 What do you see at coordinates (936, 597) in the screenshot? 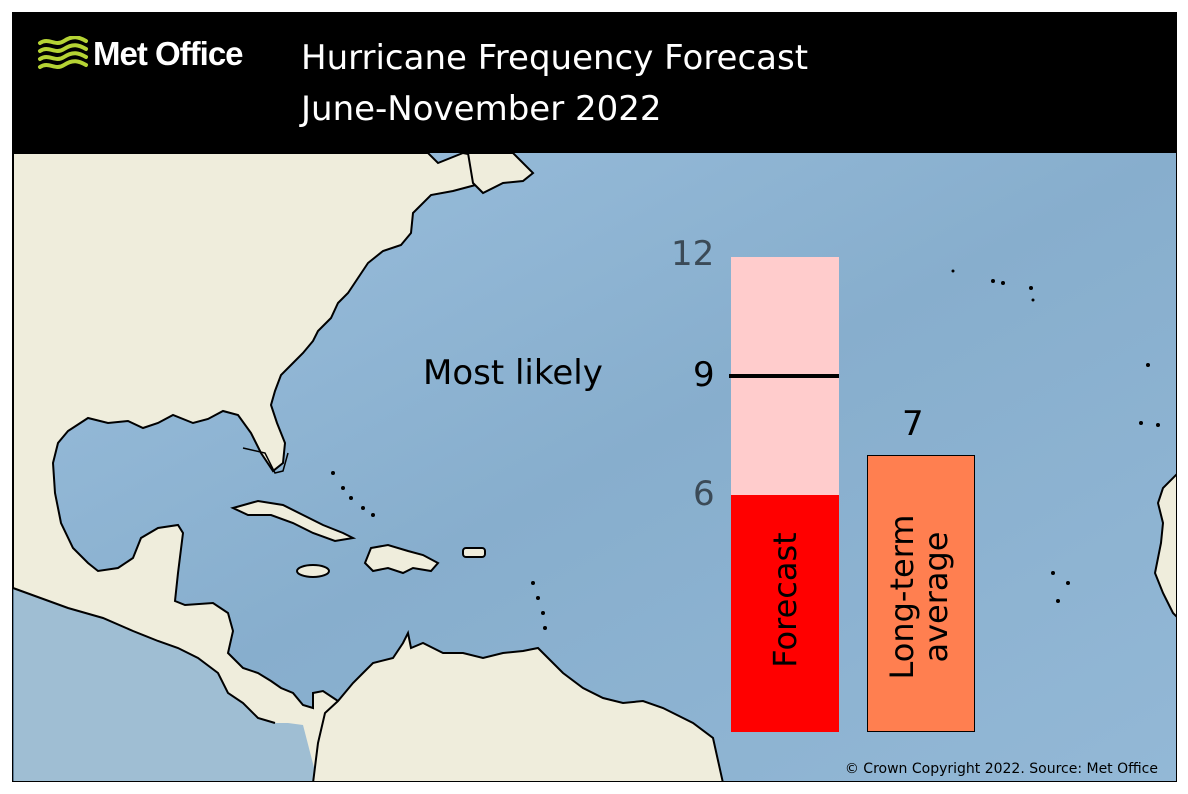
I see `lta-bar-label-line-2: average` at bounding box center [936, 597].